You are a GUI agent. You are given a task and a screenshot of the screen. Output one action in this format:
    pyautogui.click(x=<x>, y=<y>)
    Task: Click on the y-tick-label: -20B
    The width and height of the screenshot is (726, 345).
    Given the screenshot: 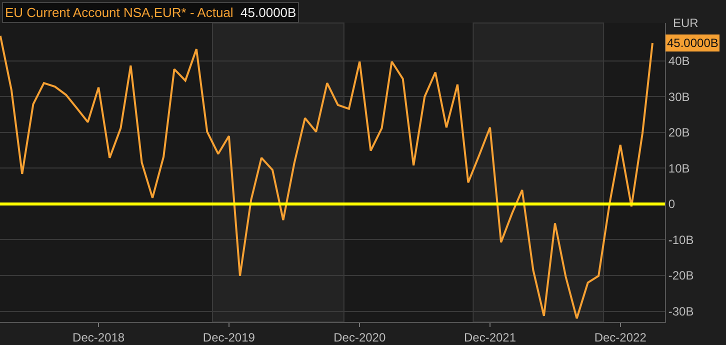 What is the action you would take?
    pyautogui.click(x=681, y=275)
    